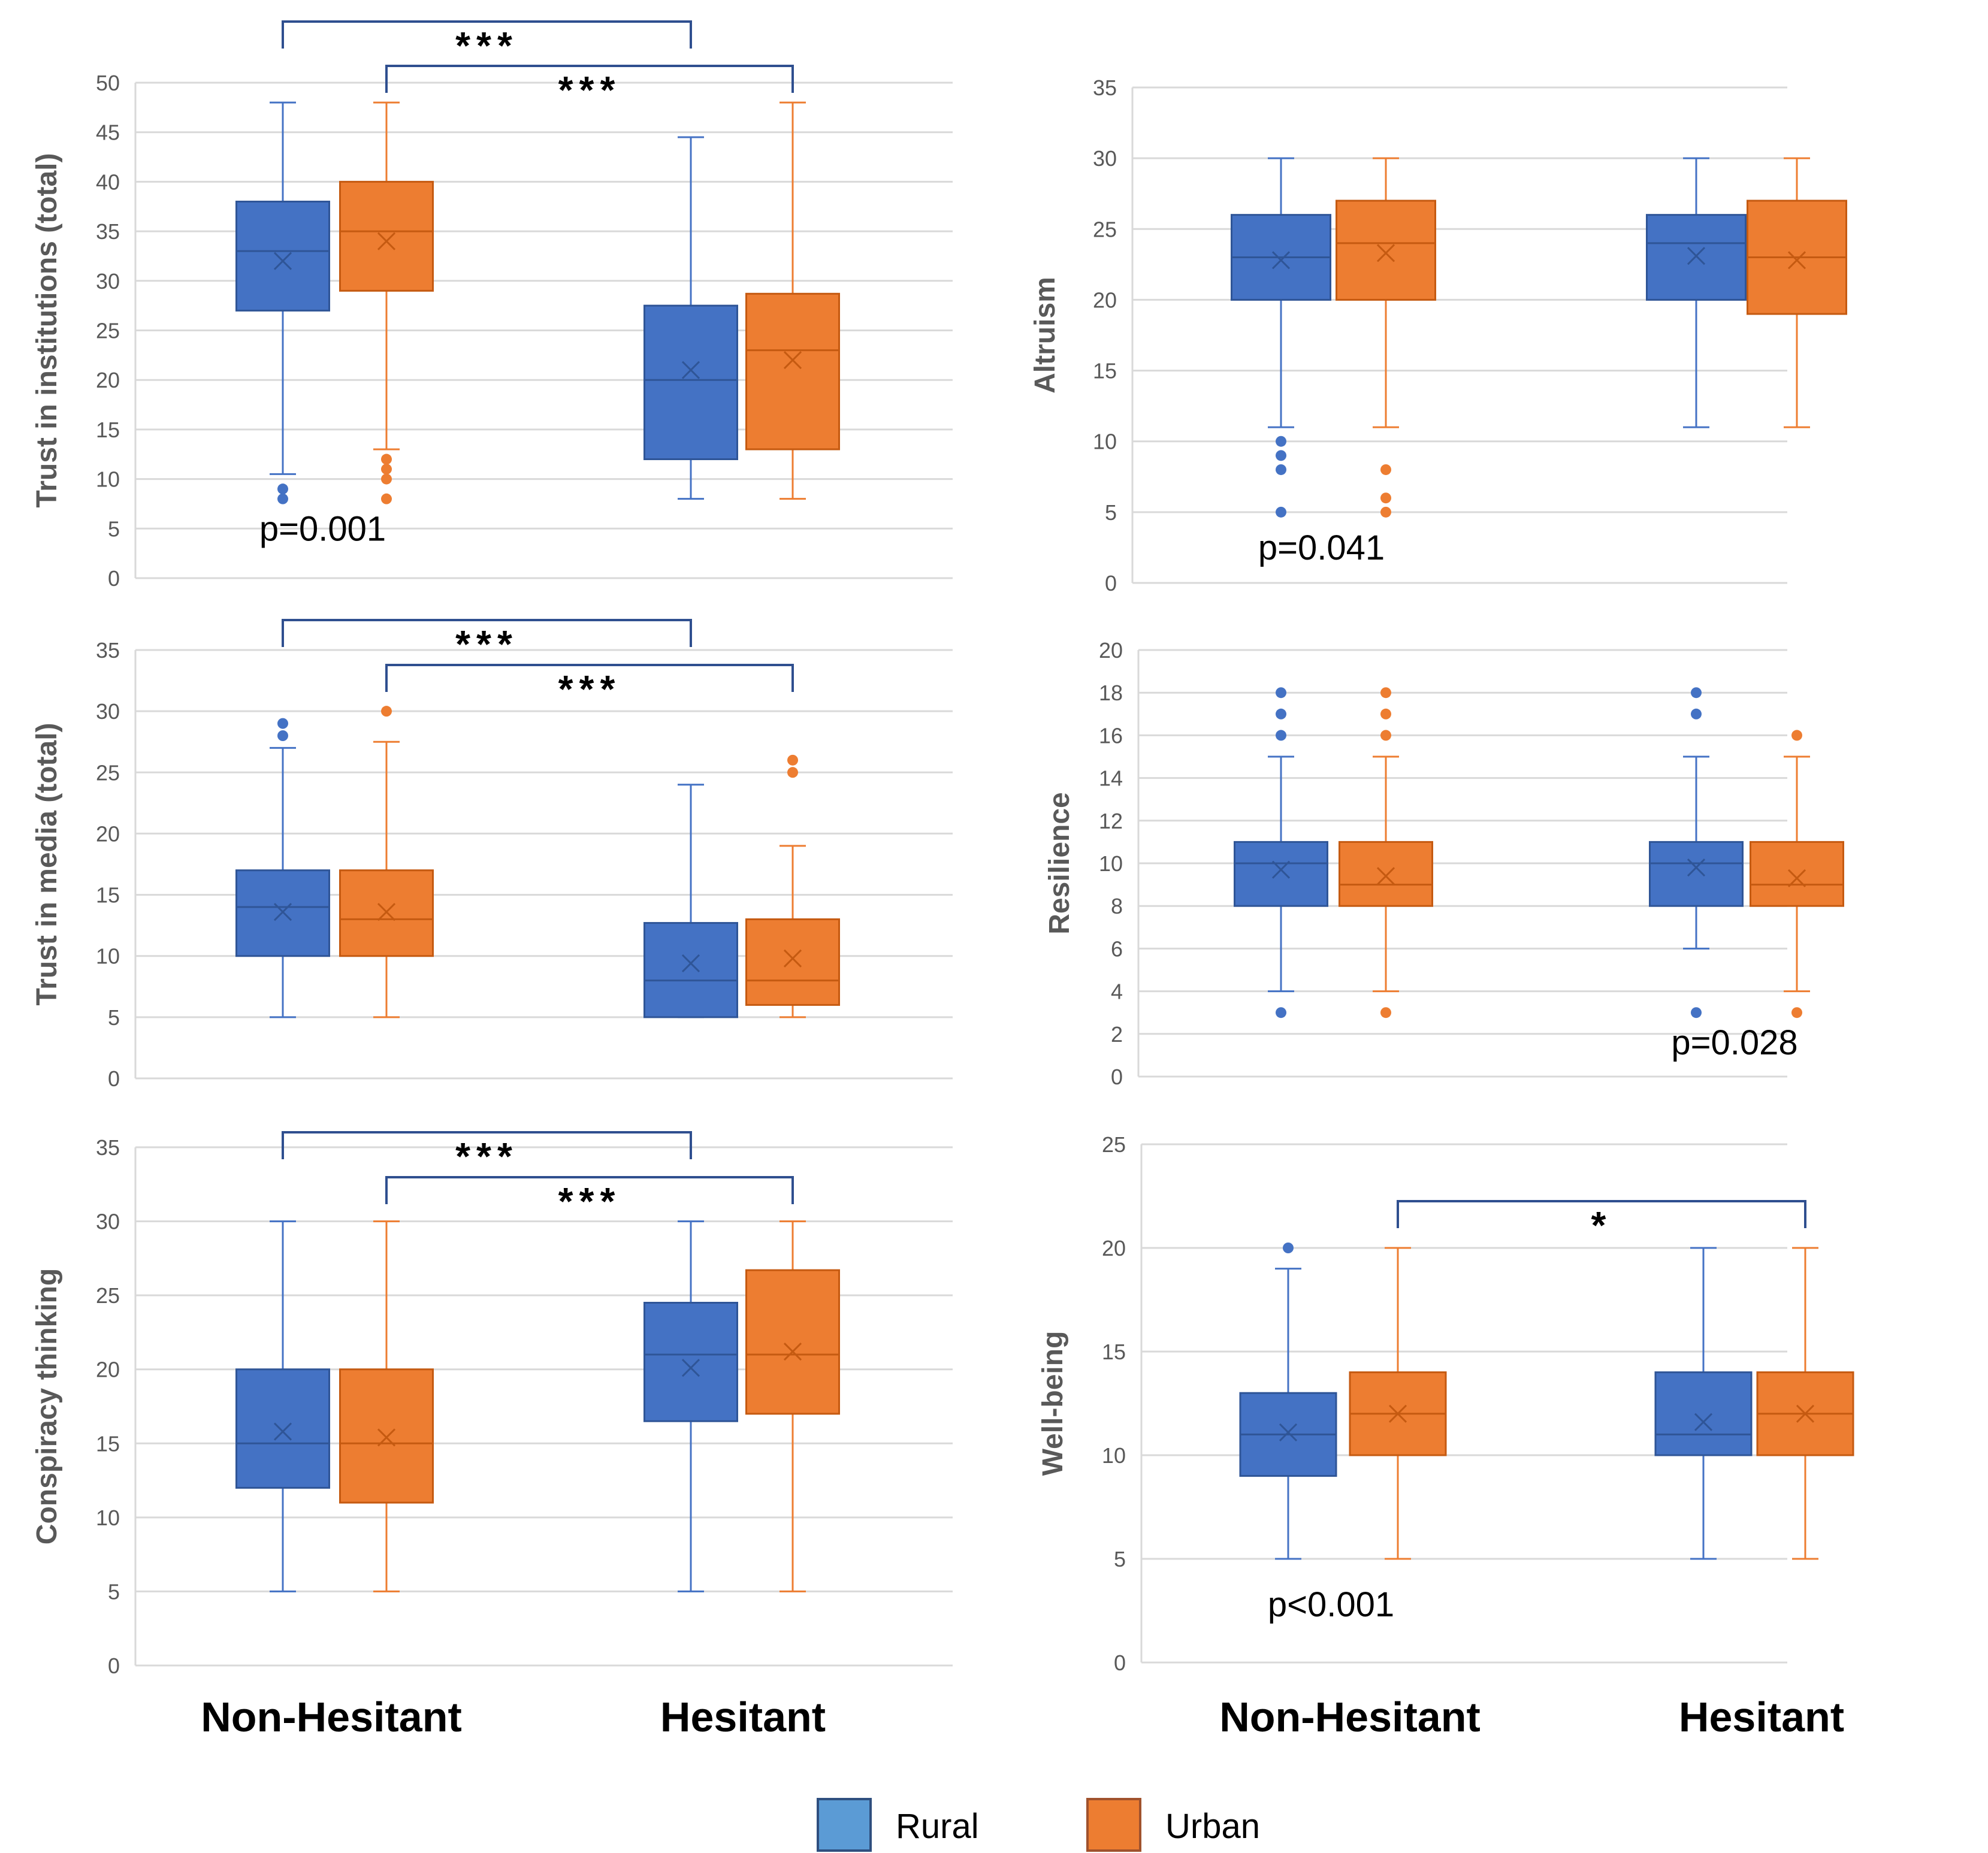 The height and width of the screenshot is (1853, 1988). Describe the element at coordinates (1117, 1034) in the screenshot. I see `y-tick-label: 2` at that location.